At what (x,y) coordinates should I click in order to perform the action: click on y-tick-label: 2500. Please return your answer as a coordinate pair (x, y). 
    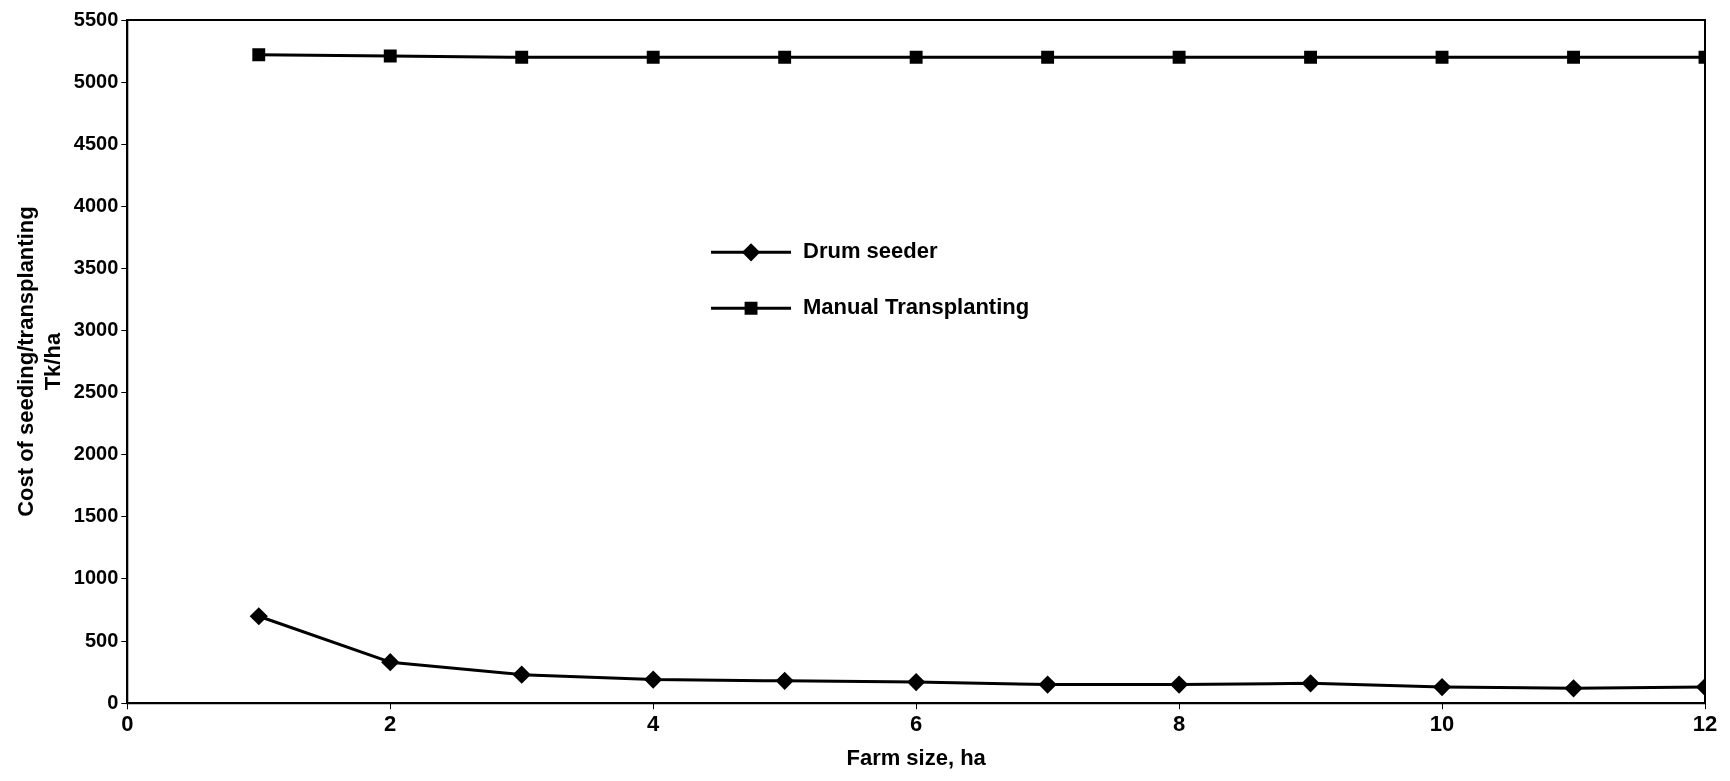
    Looking at the image, I should click on (96, 391).